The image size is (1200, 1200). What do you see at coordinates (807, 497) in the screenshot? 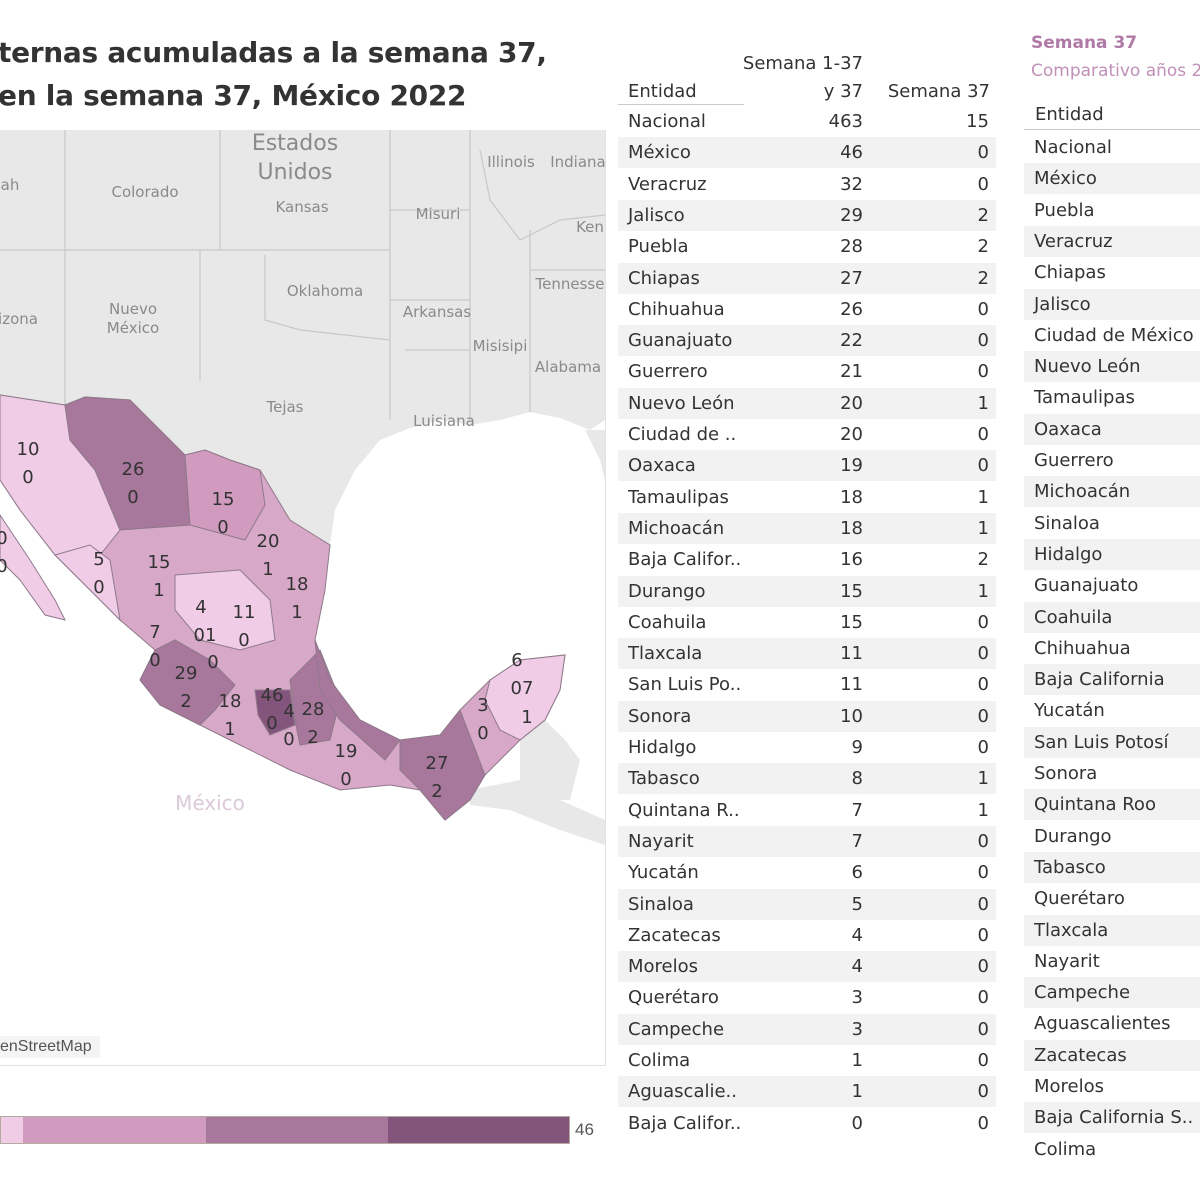
I see `table-row: Tamaulipas 18 1` at bounding box center [807, 497].